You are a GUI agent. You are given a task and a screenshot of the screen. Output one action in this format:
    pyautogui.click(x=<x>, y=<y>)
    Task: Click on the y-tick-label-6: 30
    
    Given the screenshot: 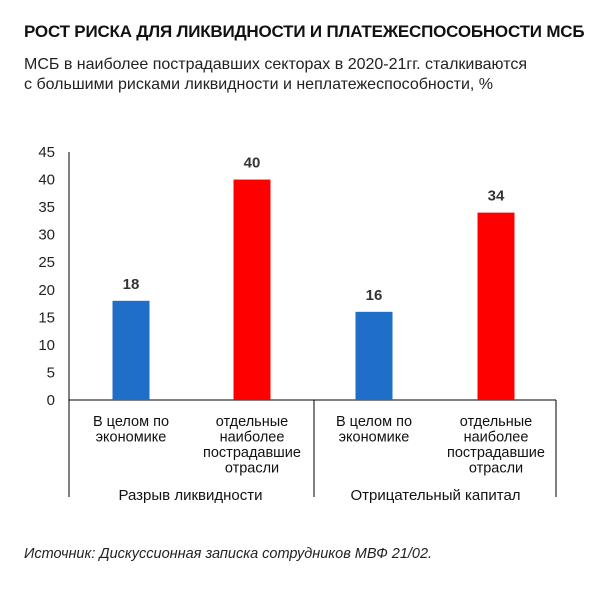 What is the action you would take?
    pyautogui.click(x=46, y=235)
    